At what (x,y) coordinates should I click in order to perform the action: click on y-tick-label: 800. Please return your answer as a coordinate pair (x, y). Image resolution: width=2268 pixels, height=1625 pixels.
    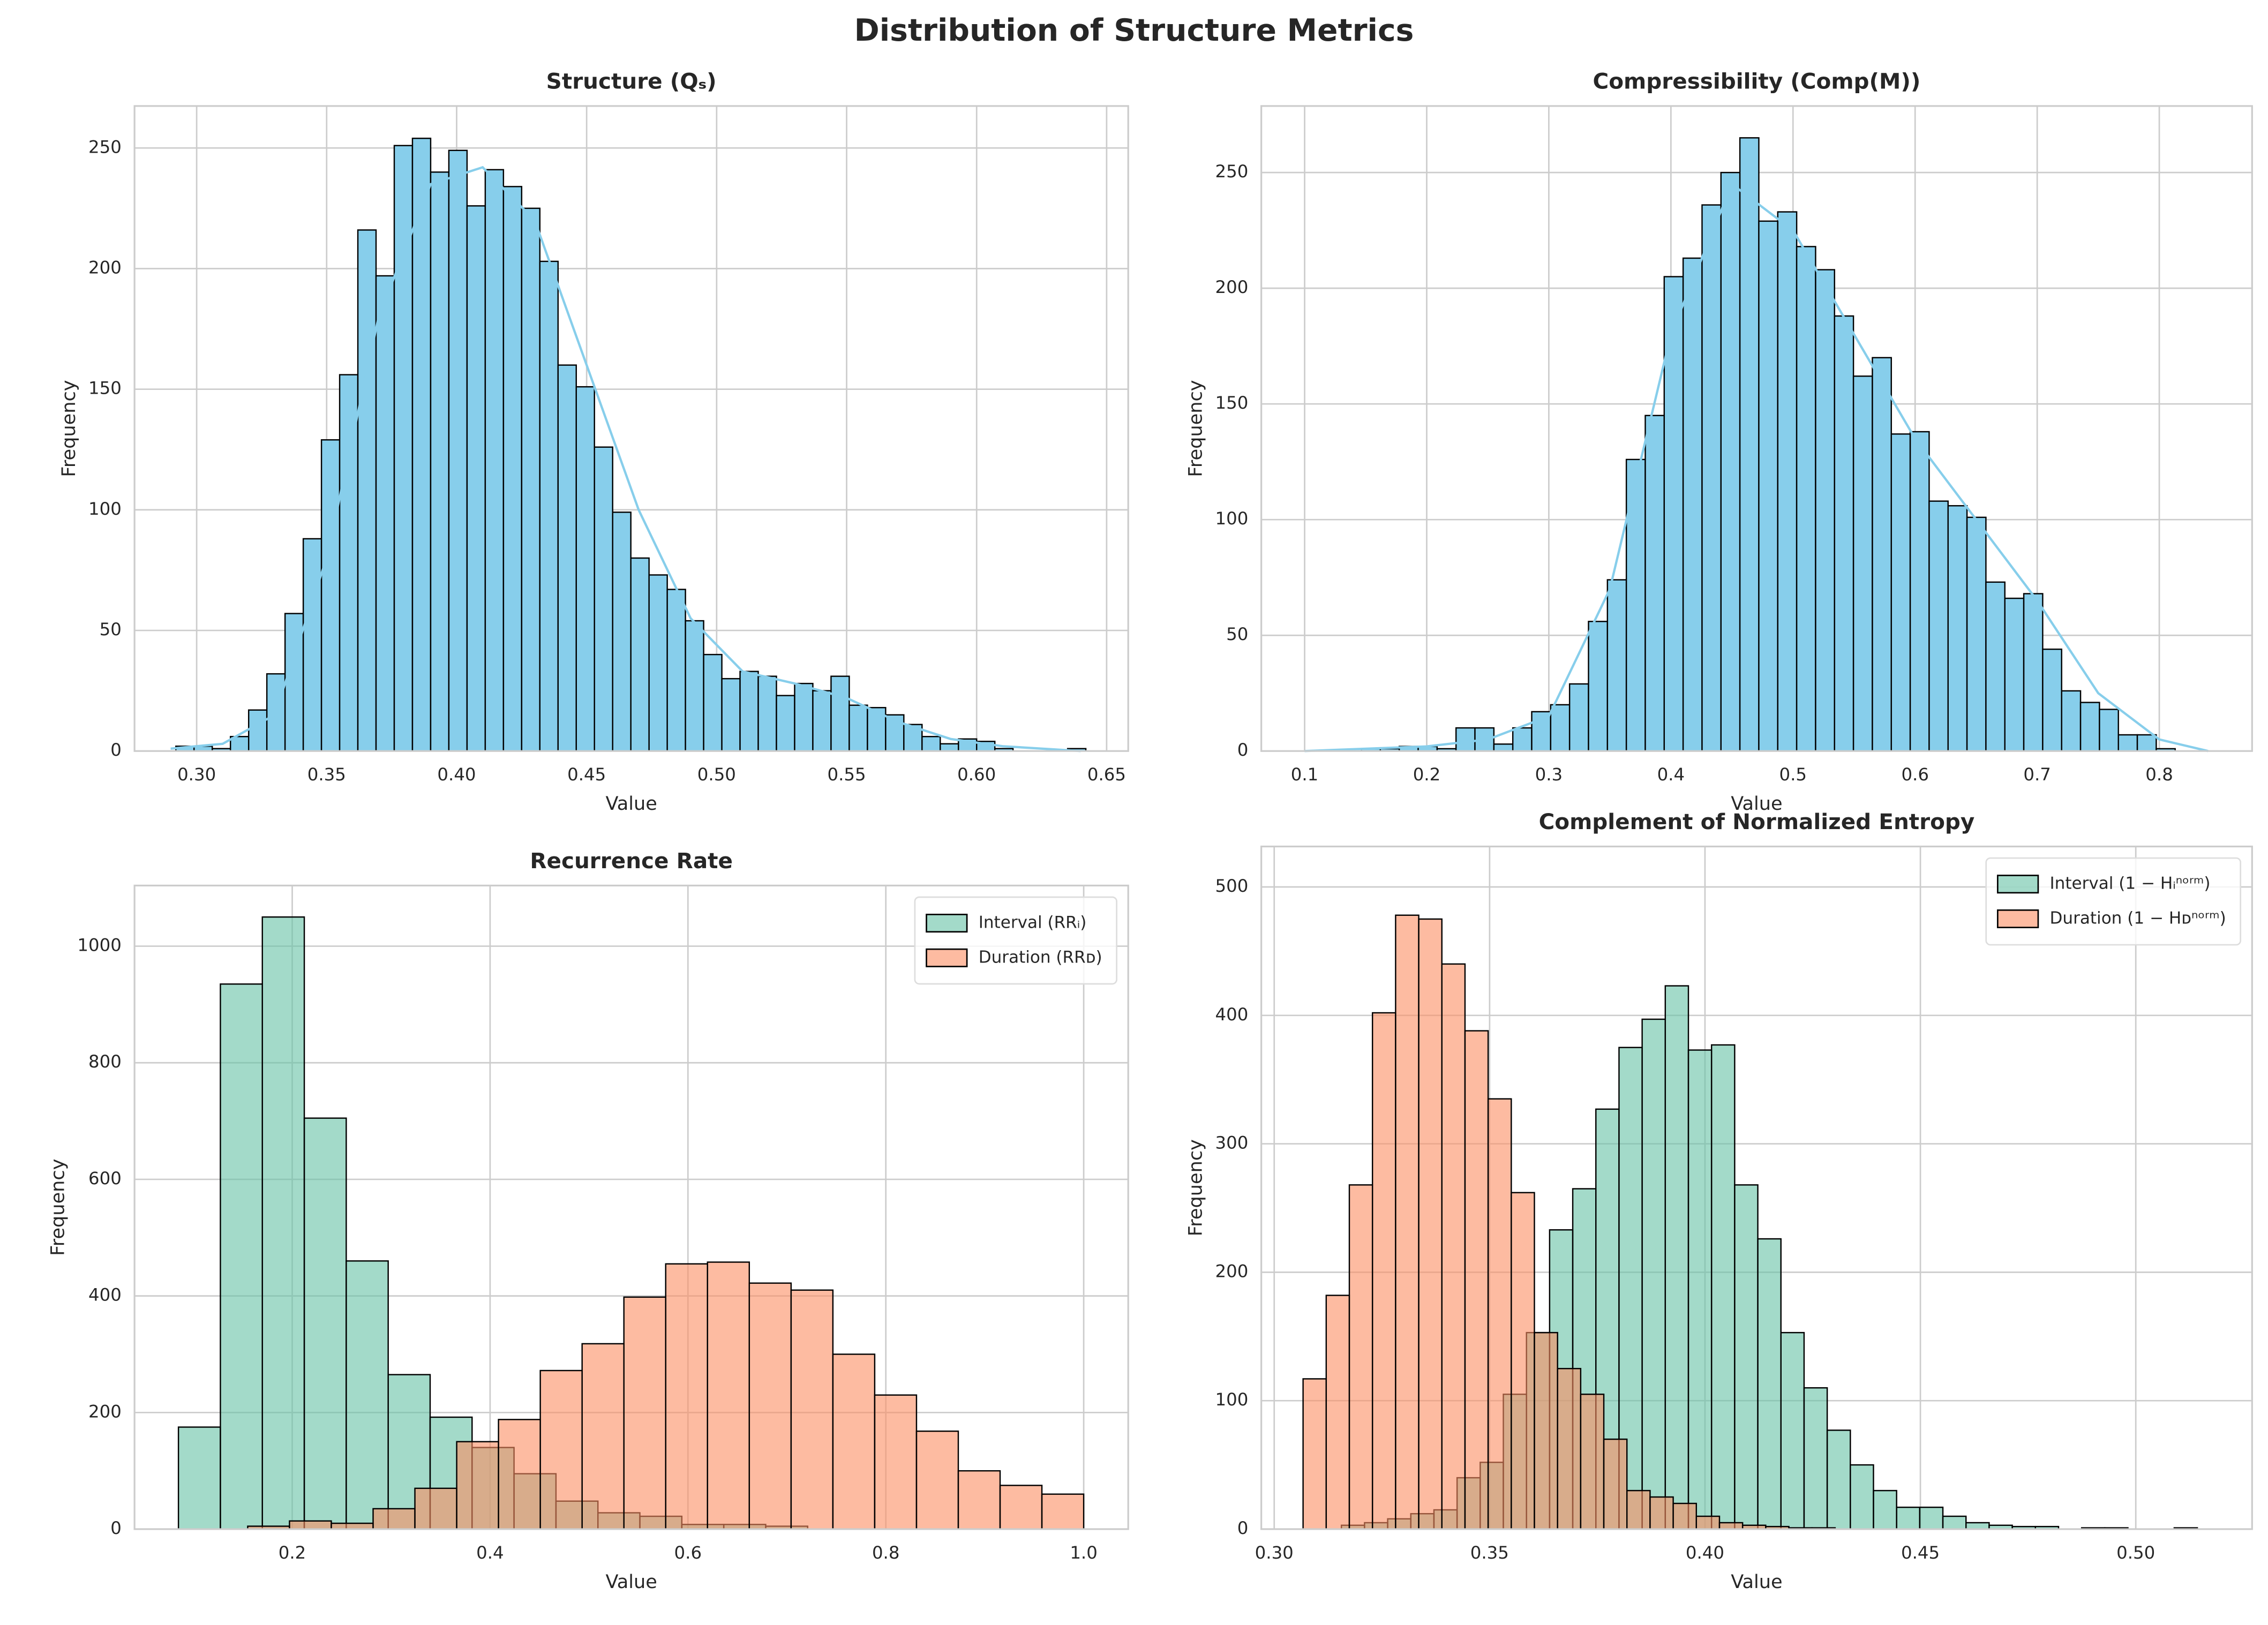
    Looking at the image, I should click on (105, 1061).